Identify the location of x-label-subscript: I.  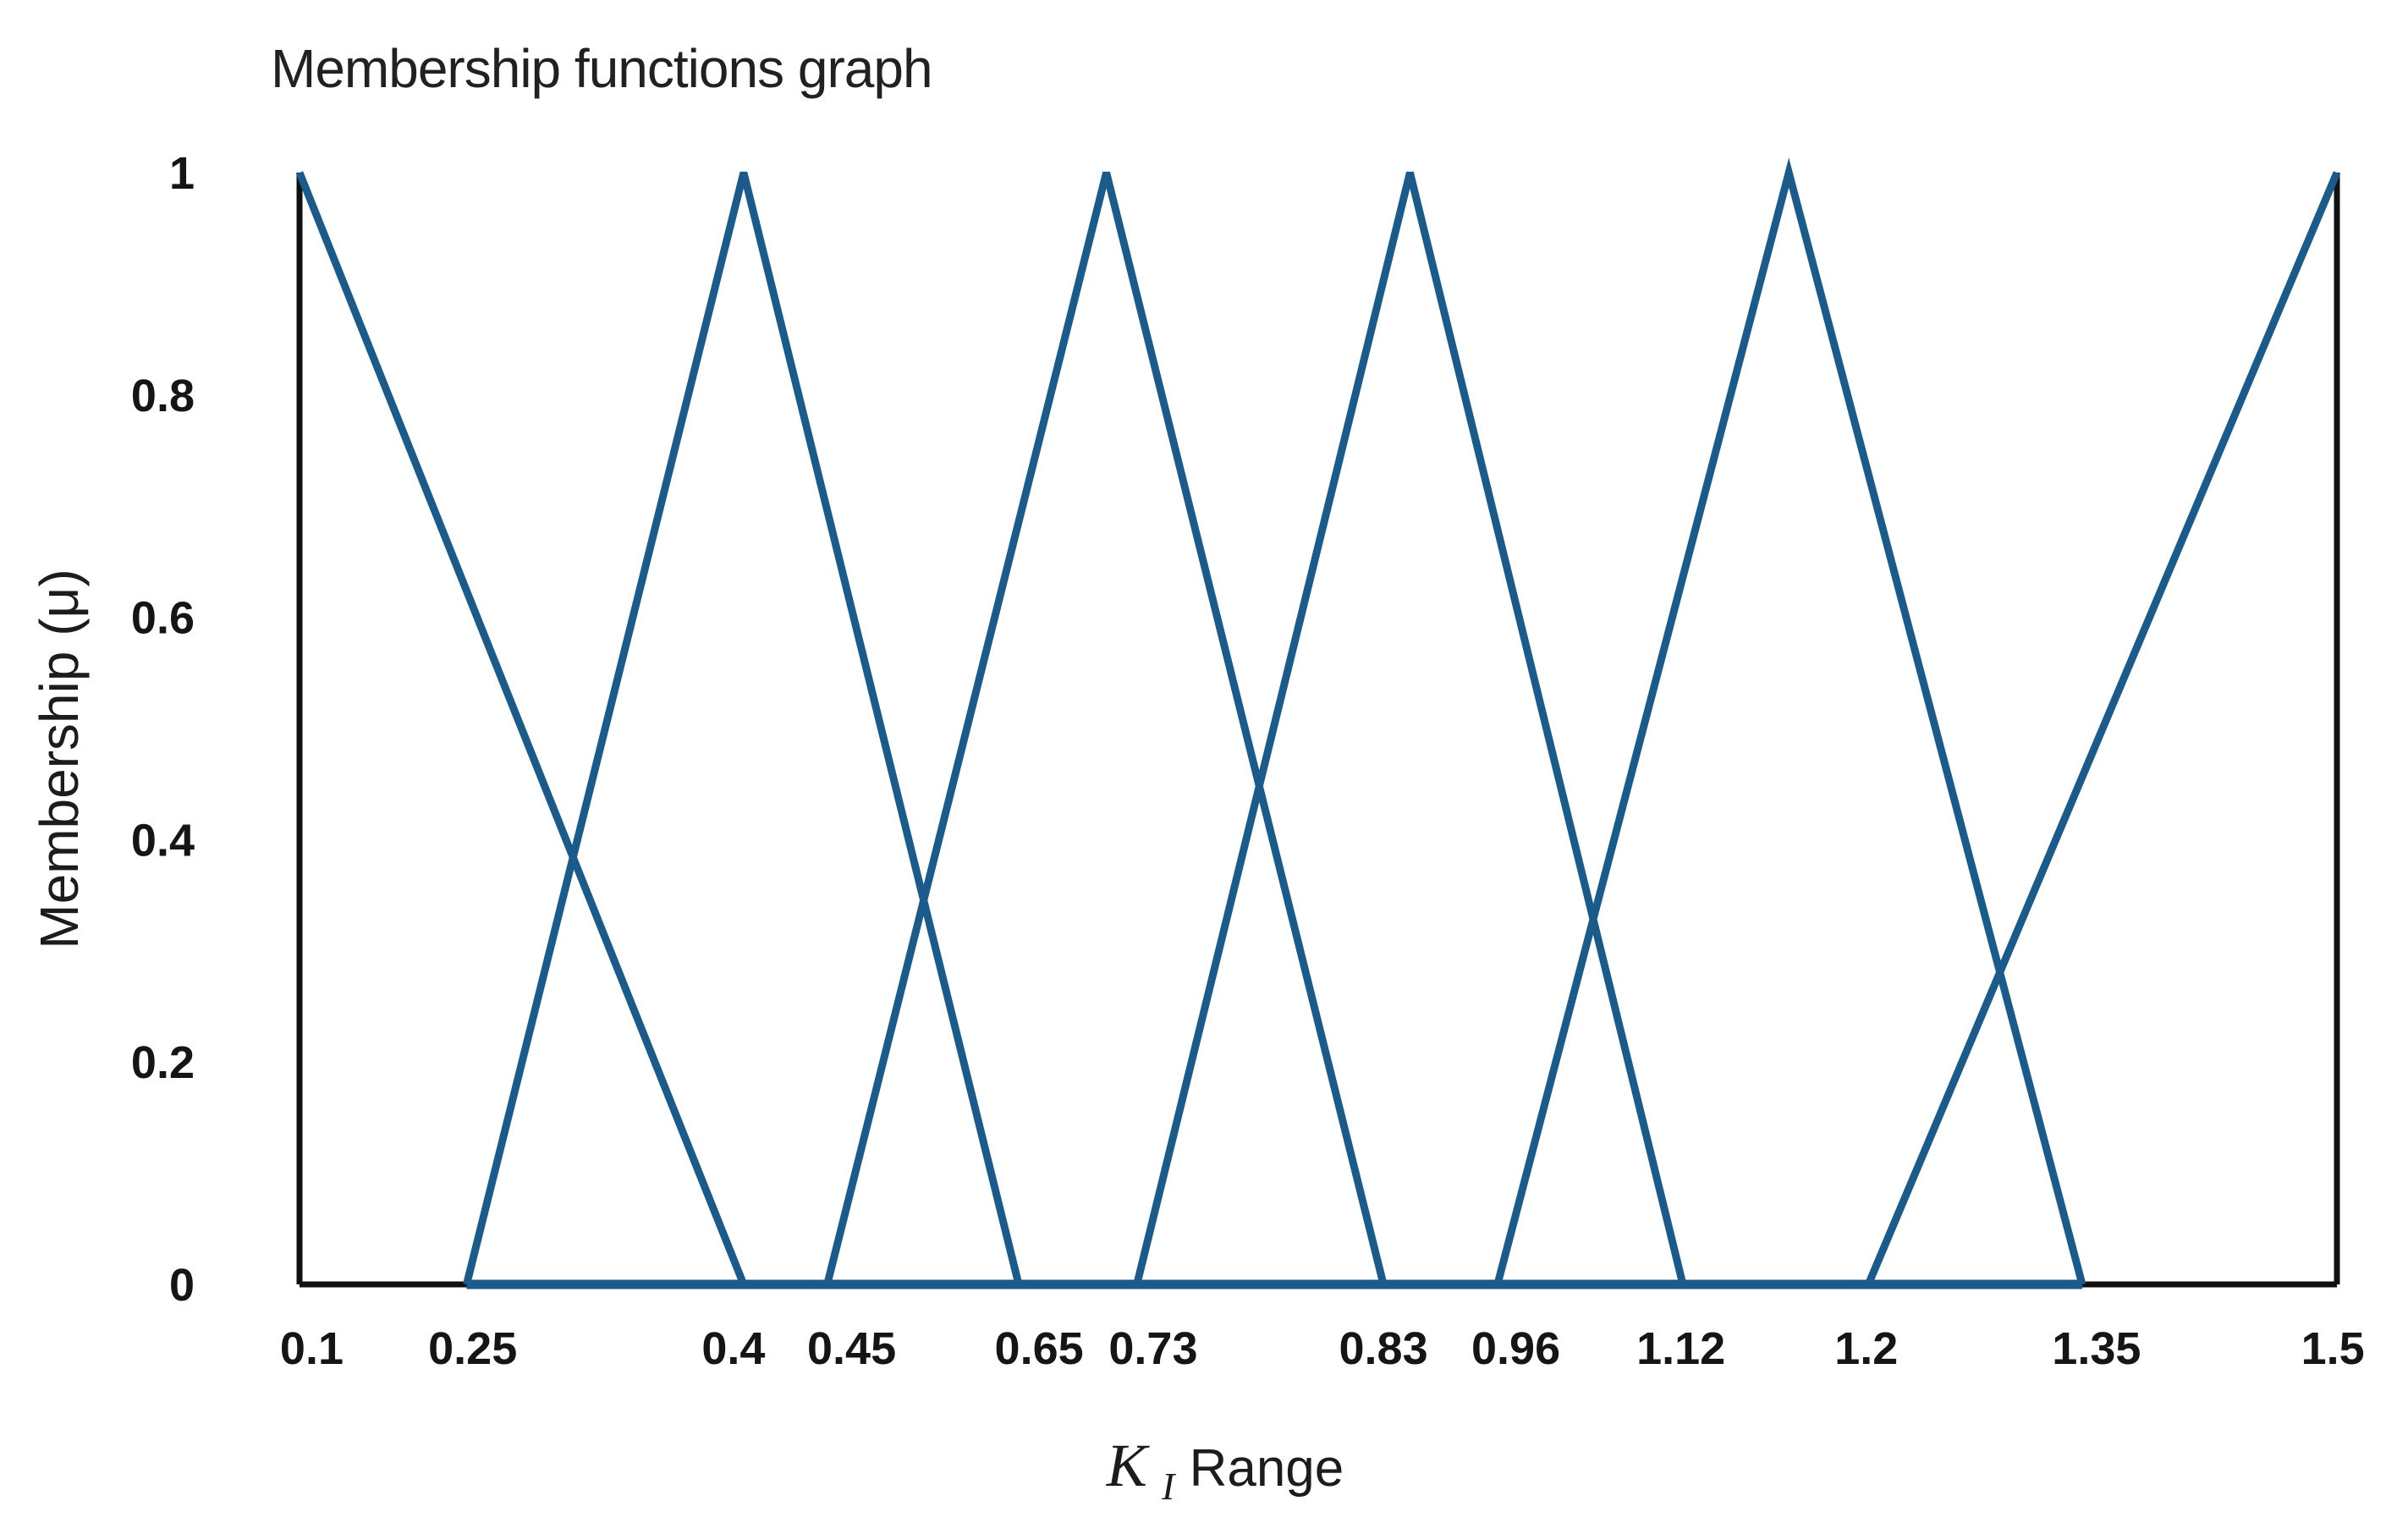
(1169, 1486).